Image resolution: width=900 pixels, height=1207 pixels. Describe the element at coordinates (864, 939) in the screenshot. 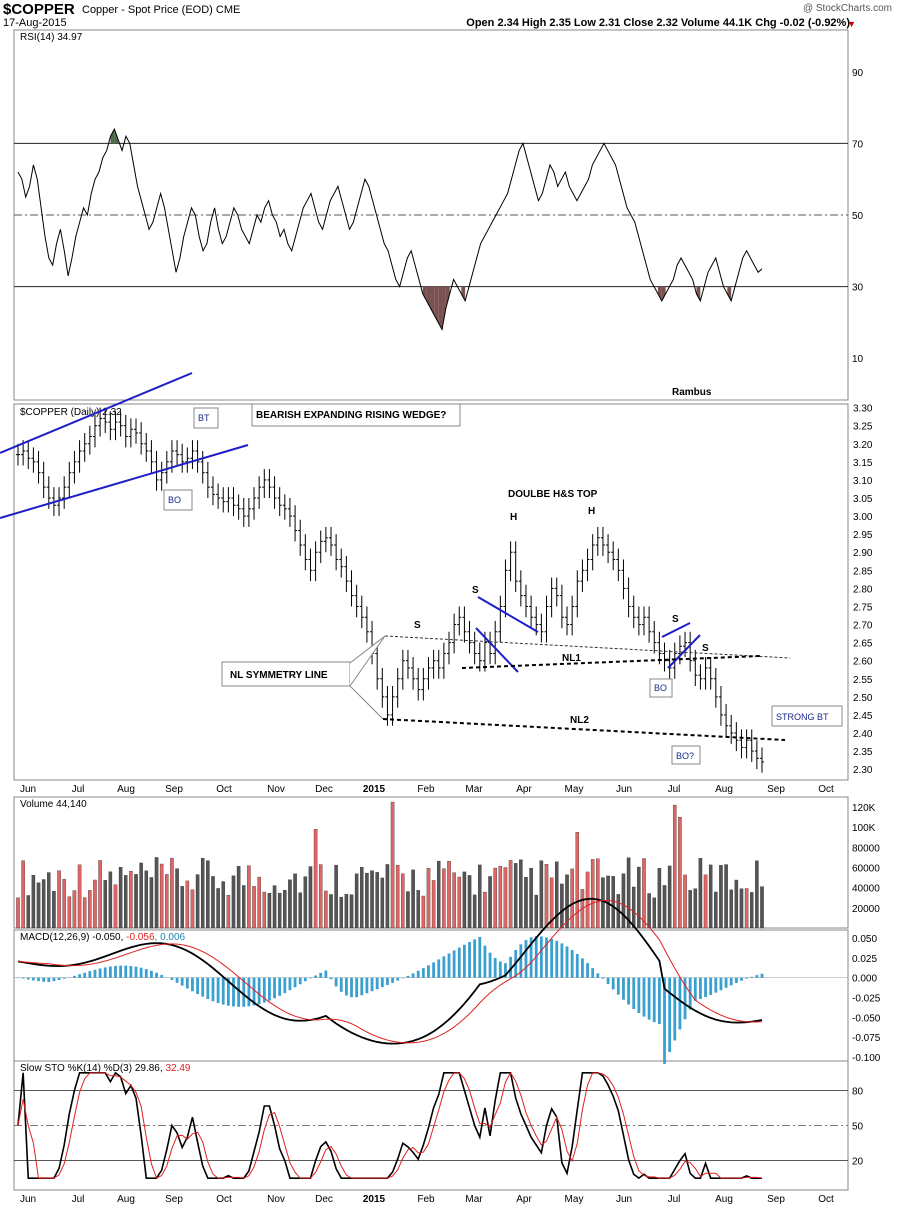

I see `macd-tick-label: 0.050` at that location.